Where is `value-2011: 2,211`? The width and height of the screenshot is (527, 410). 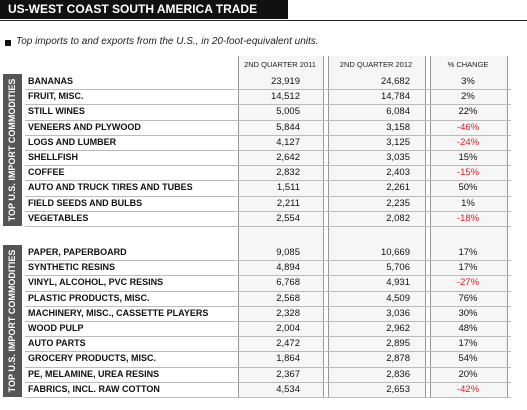
value-2011: 2,211 is located at coordinates (288, 203).